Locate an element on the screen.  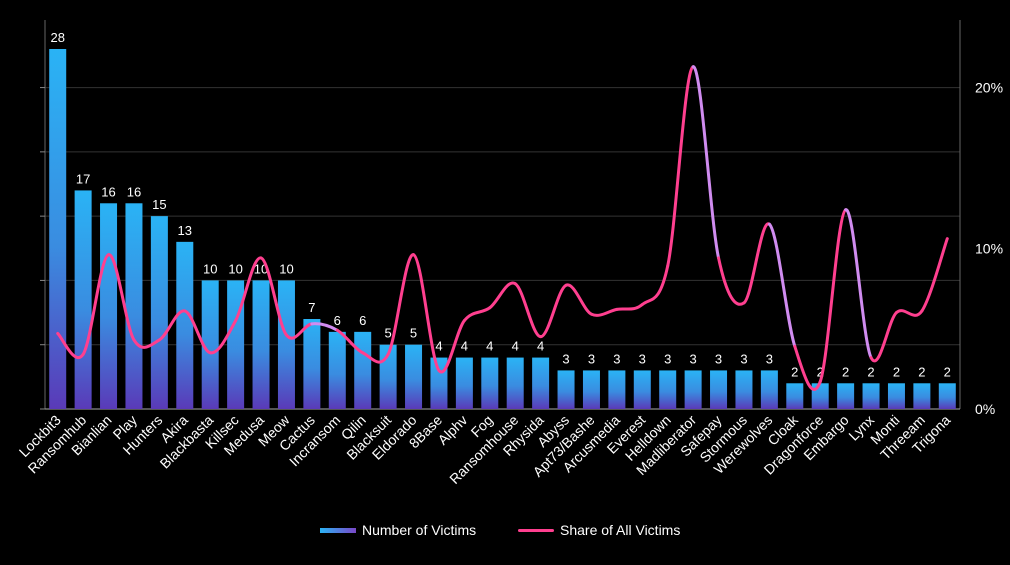
bar-incransom is located at coordinates (337, 370).